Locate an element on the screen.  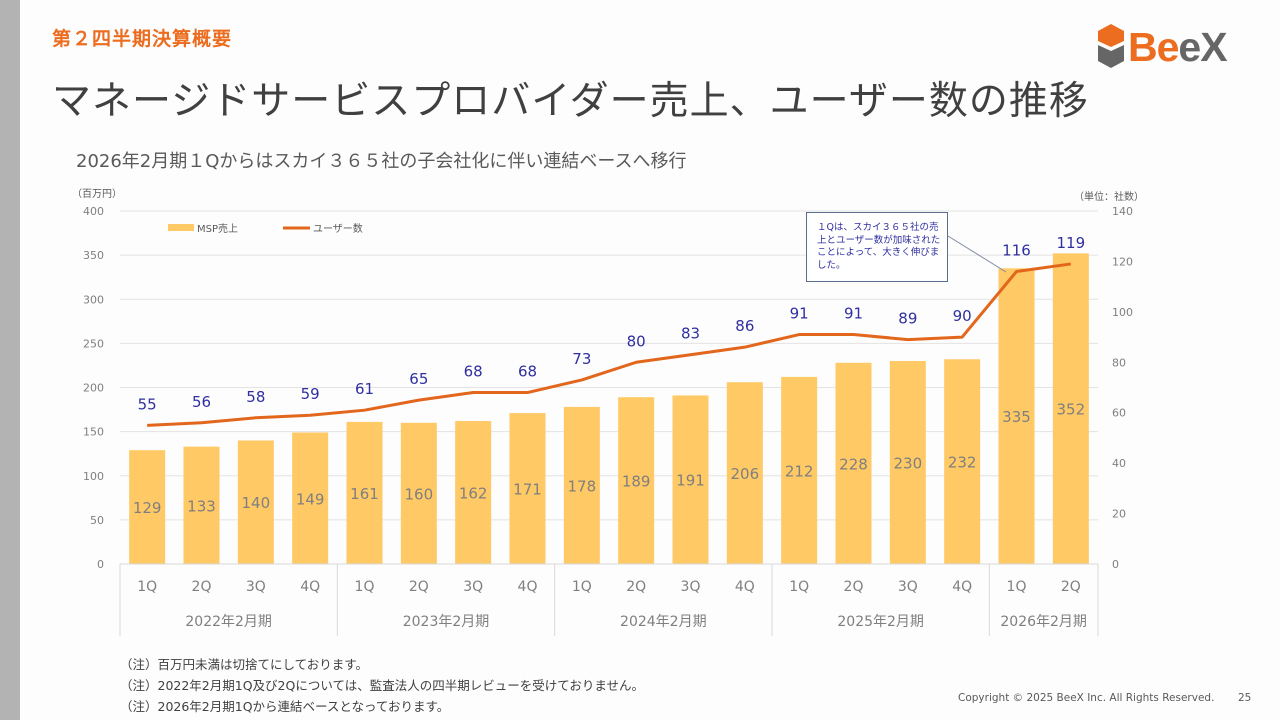
bar-data-label: 171 is located at coordinates (527, 490).